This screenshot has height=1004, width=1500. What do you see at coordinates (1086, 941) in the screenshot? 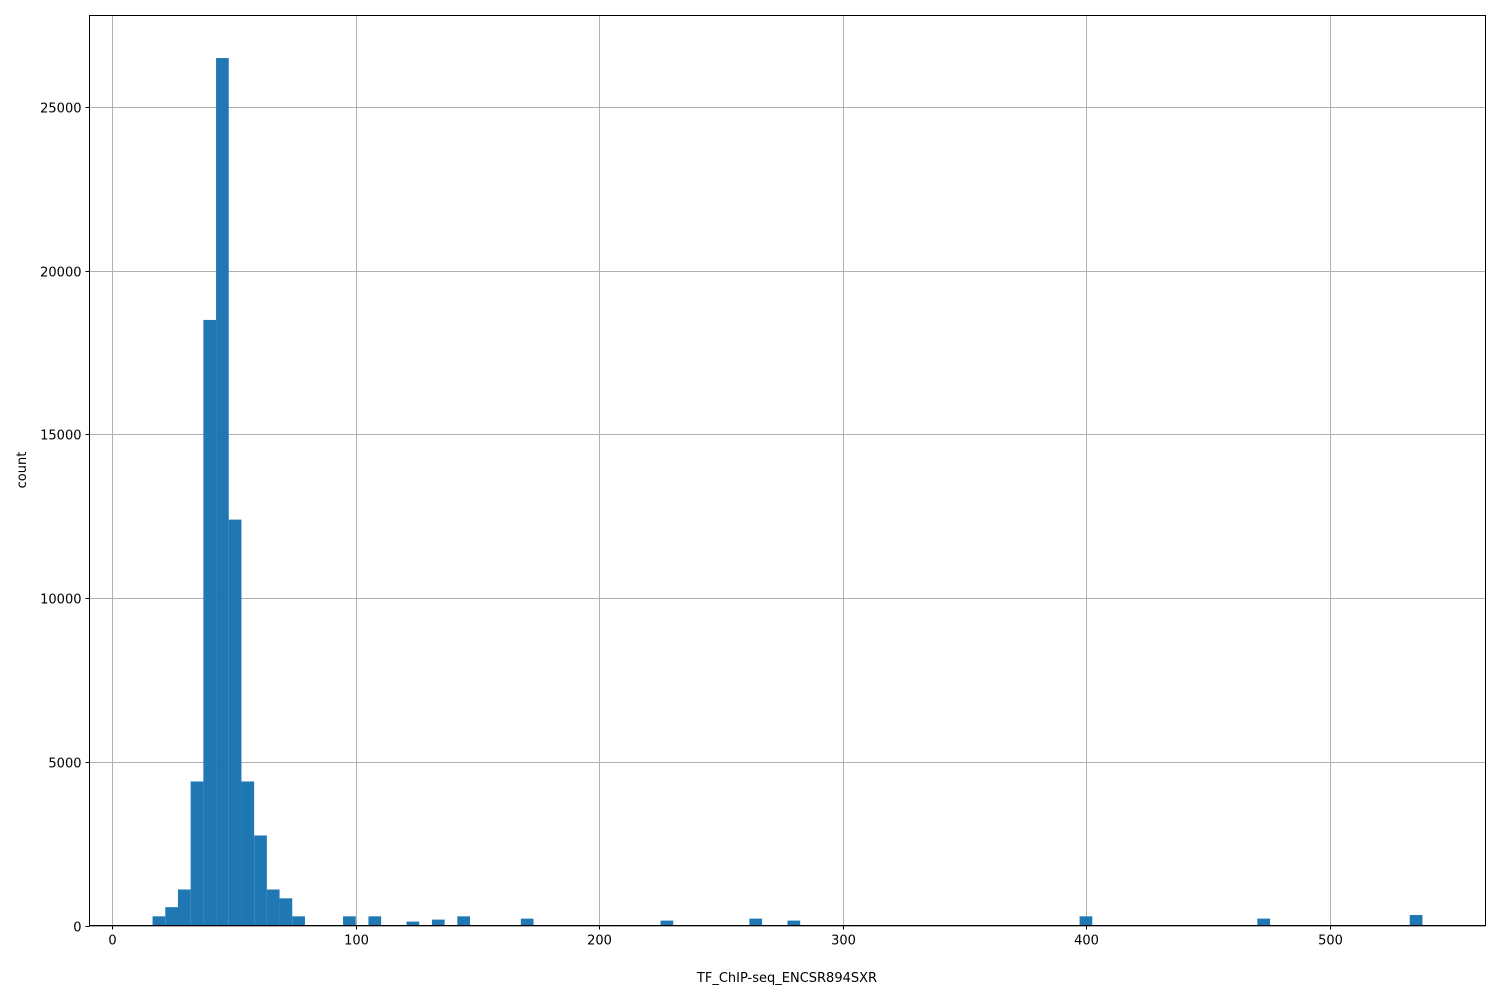
I see `x-tick-label: 400` at bounding box center [1086, 941].